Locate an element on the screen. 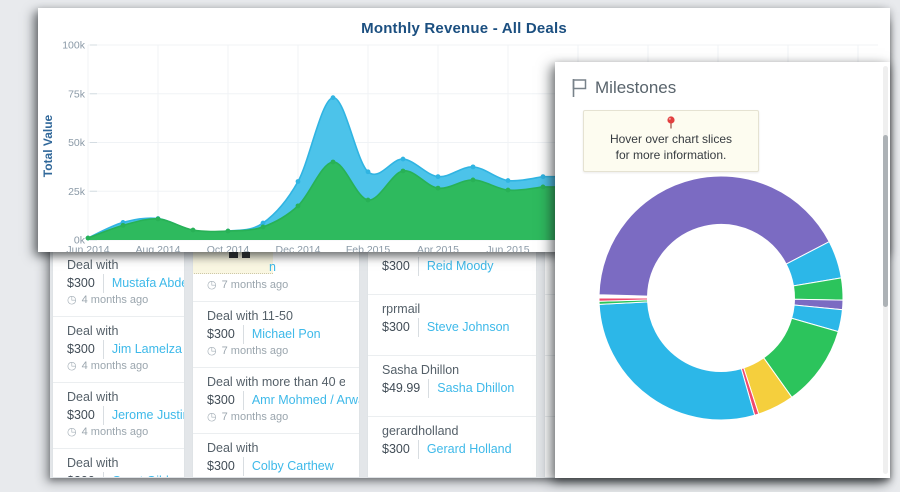  deal-value-row: $300 Jerome Justin is located at coordinates (125, 415).